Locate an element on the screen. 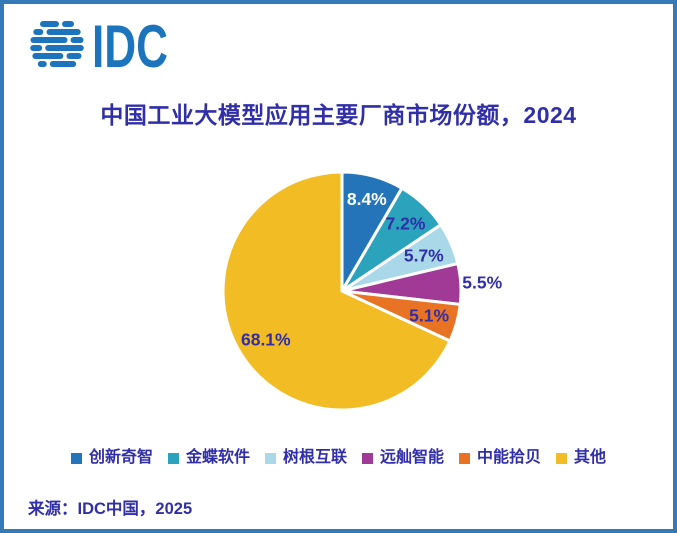  legend: 创新奇智 金蝶软件 树根互联 远舢智能 中能拾贝 其他 is located at coordinates (338, 458).